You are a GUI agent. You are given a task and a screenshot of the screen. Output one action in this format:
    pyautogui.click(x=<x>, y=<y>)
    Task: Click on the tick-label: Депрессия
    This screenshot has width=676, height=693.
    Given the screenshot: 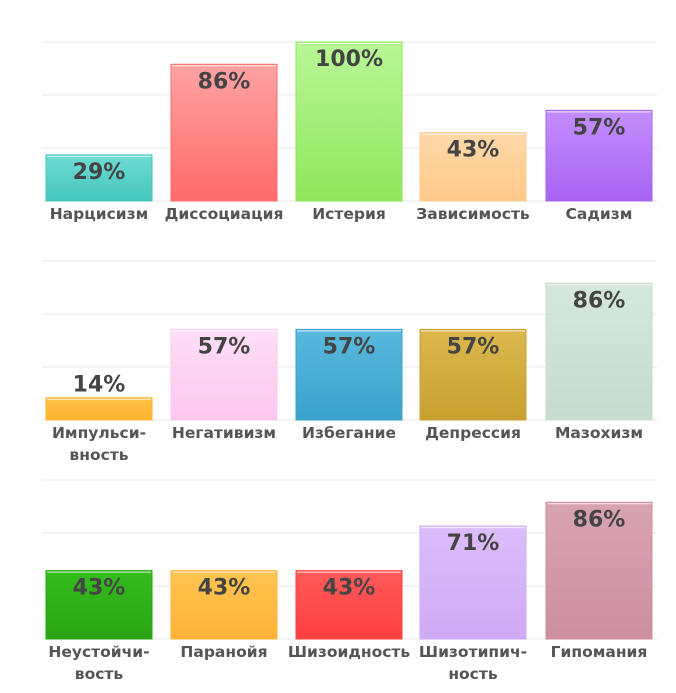 What is the action you would take?
    pyautogui.click(x=473, y=433)
    